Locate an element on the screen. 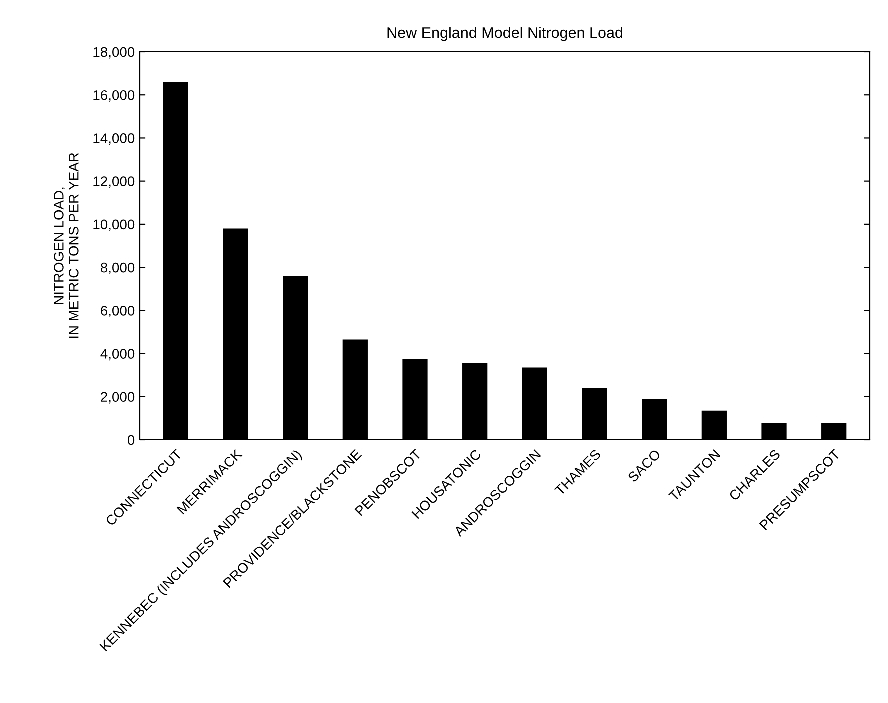 The width and height of the screenshot is (888, 703). chart-title: New England Model Nitrogen Load is located at coordinates (505, 34).